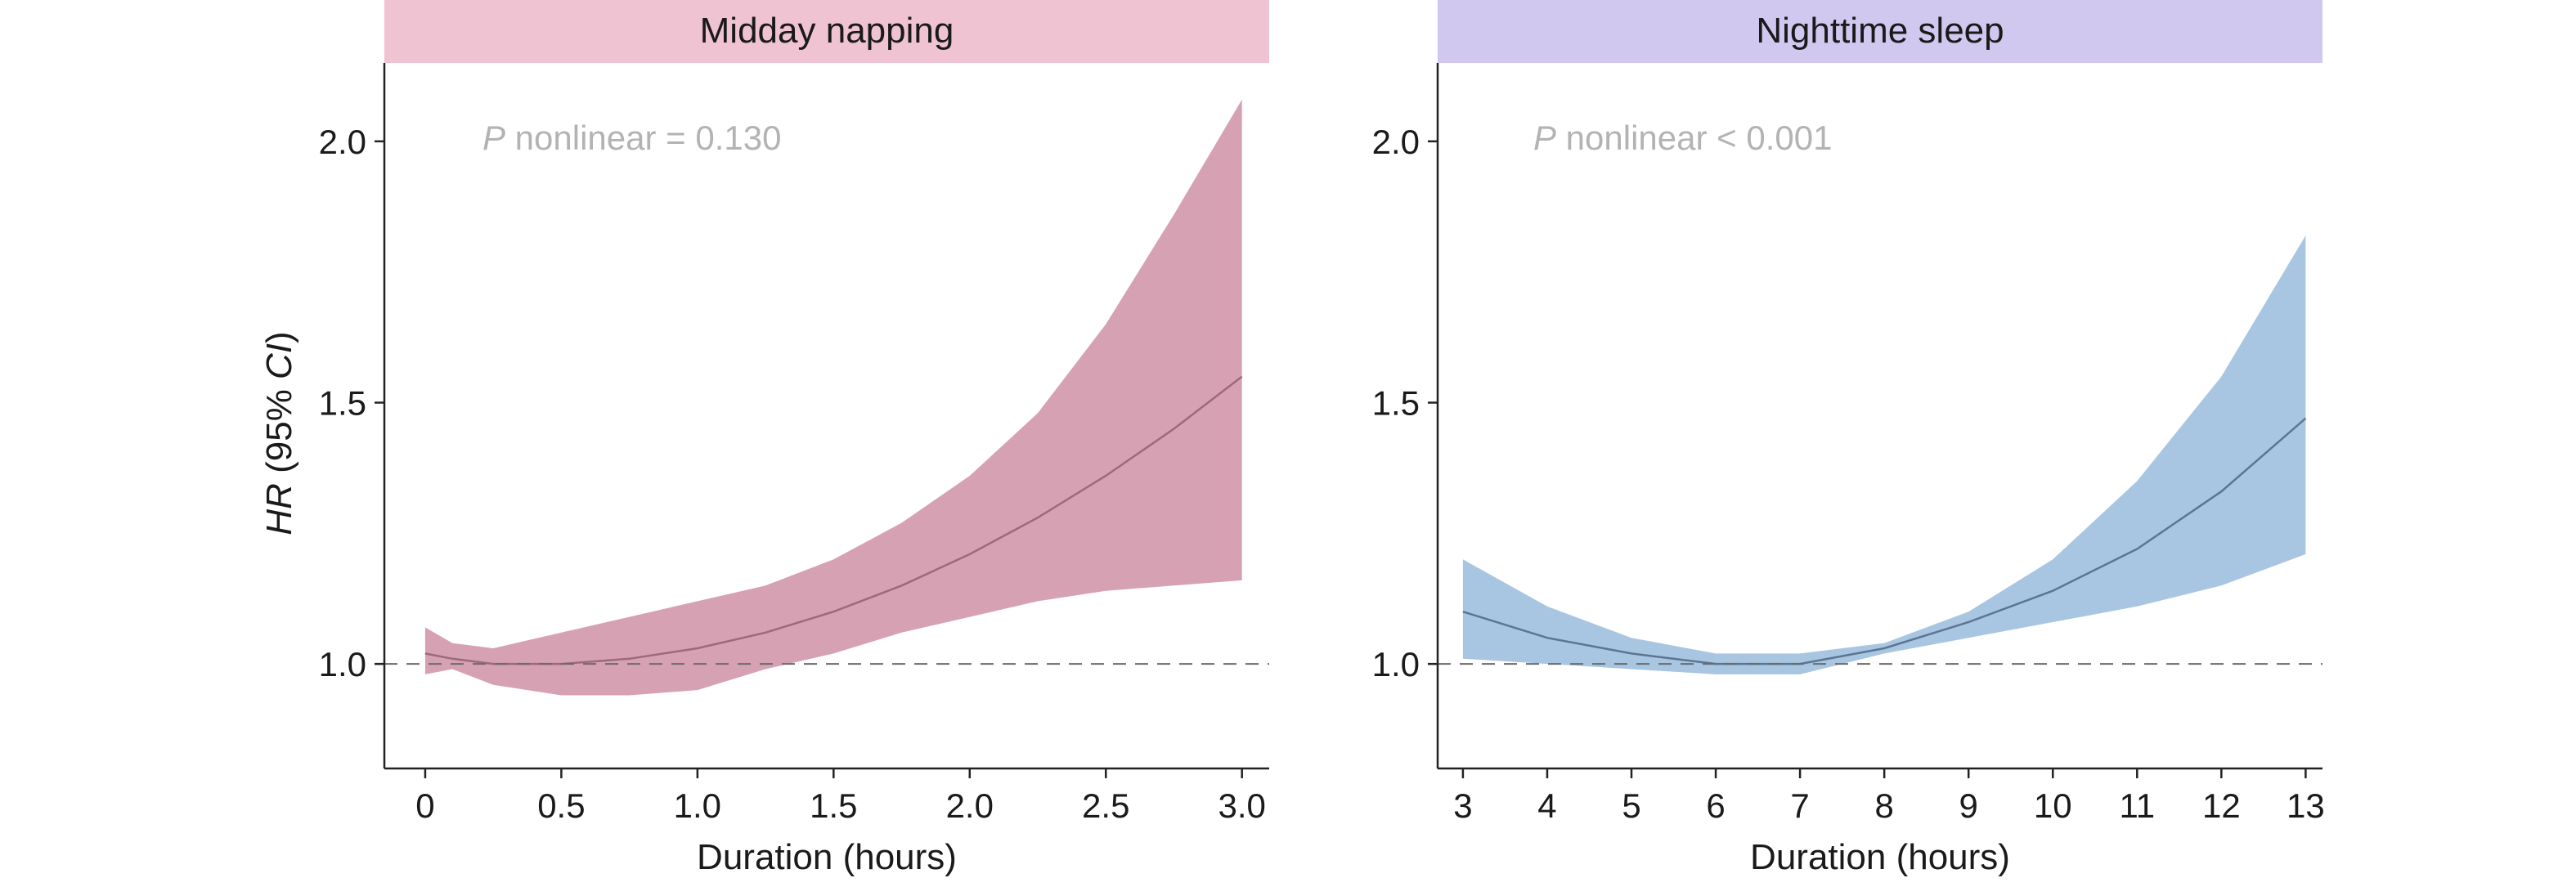  Describe the element at coordinates (1631, 805) in the screenshot. I see `x-tick-label: 5` at that location.